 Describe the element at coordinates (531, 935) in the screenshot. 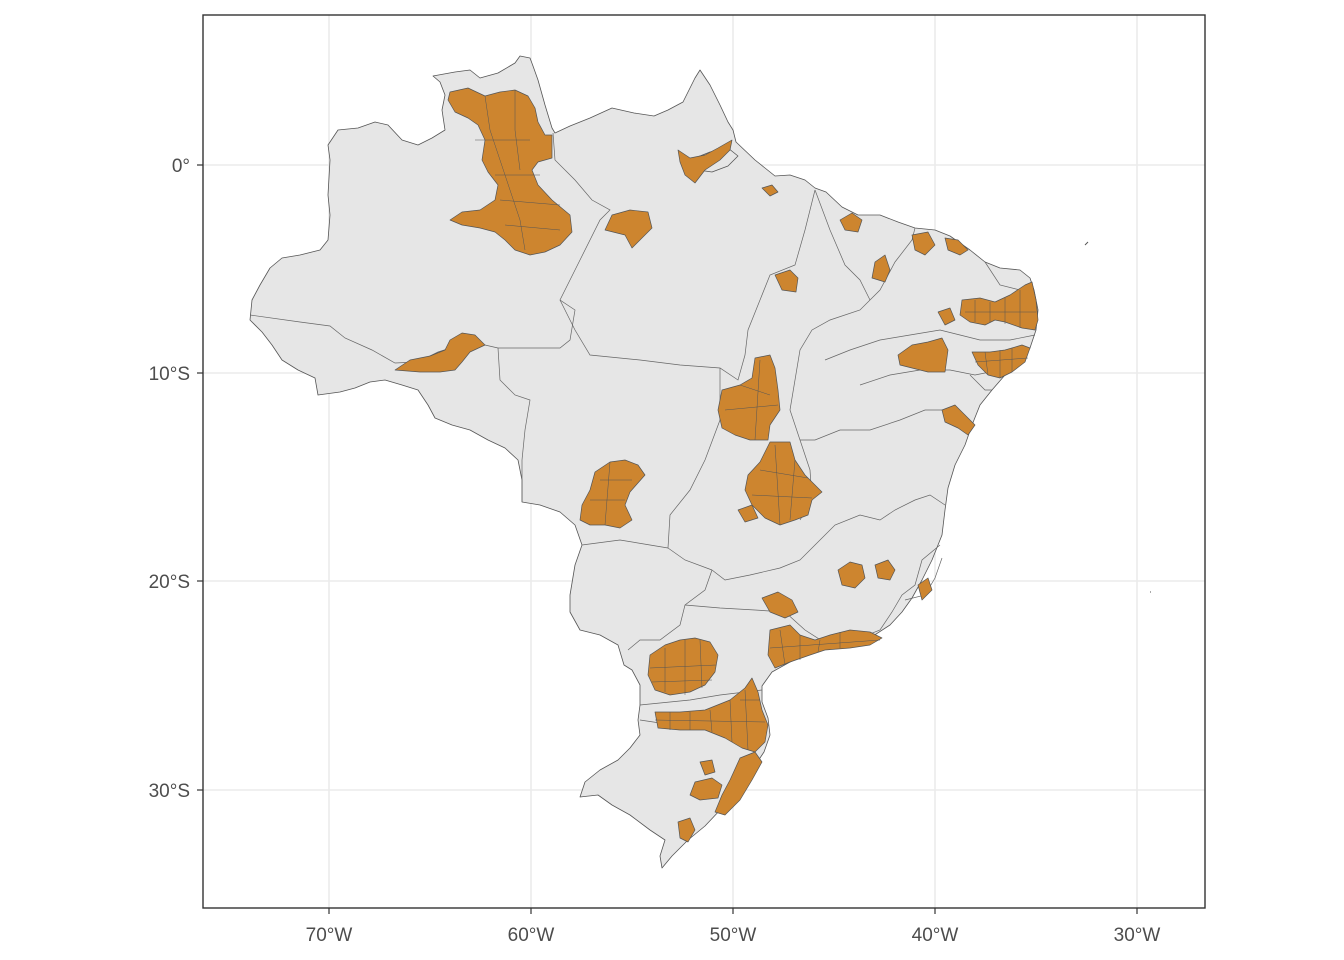

I see `x-tick-label-60w: 60°W` at that location.